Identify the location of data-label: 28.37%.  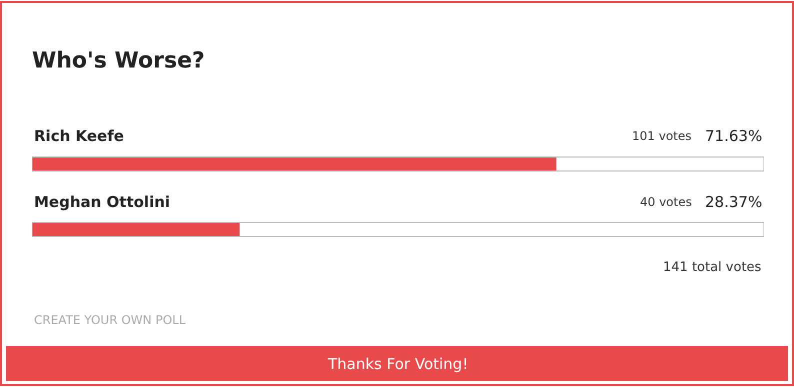
(733, 202).